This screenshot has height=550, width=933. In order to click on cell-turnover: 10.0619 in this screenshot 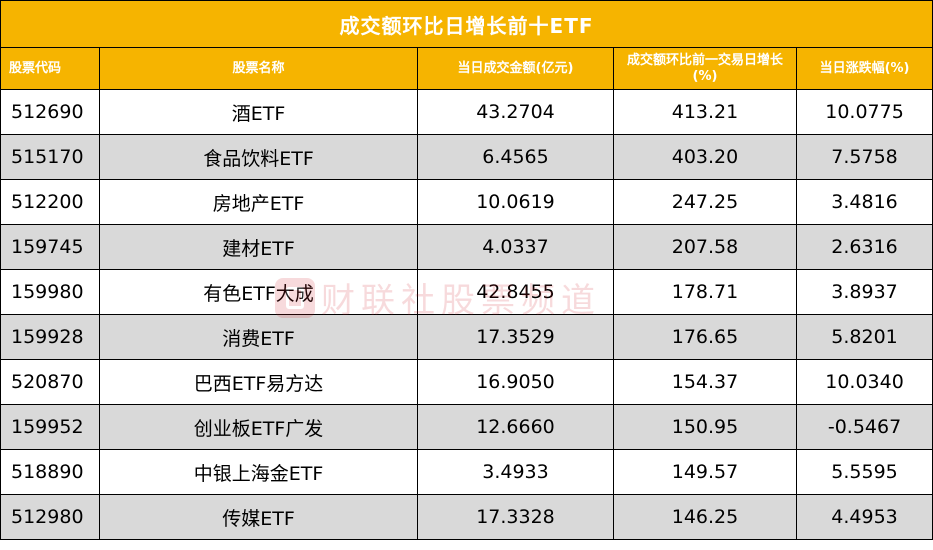, I will do `click(515, 202)`.